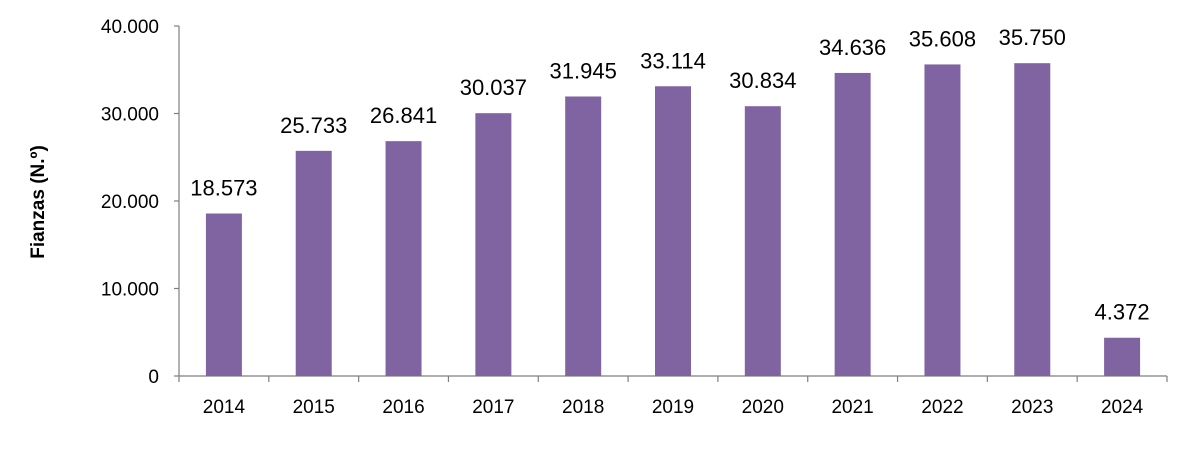 This screenshot has width=1200, height=451. I want to click on y-axis-label: Fianzas (N.º), so click(38, 202).